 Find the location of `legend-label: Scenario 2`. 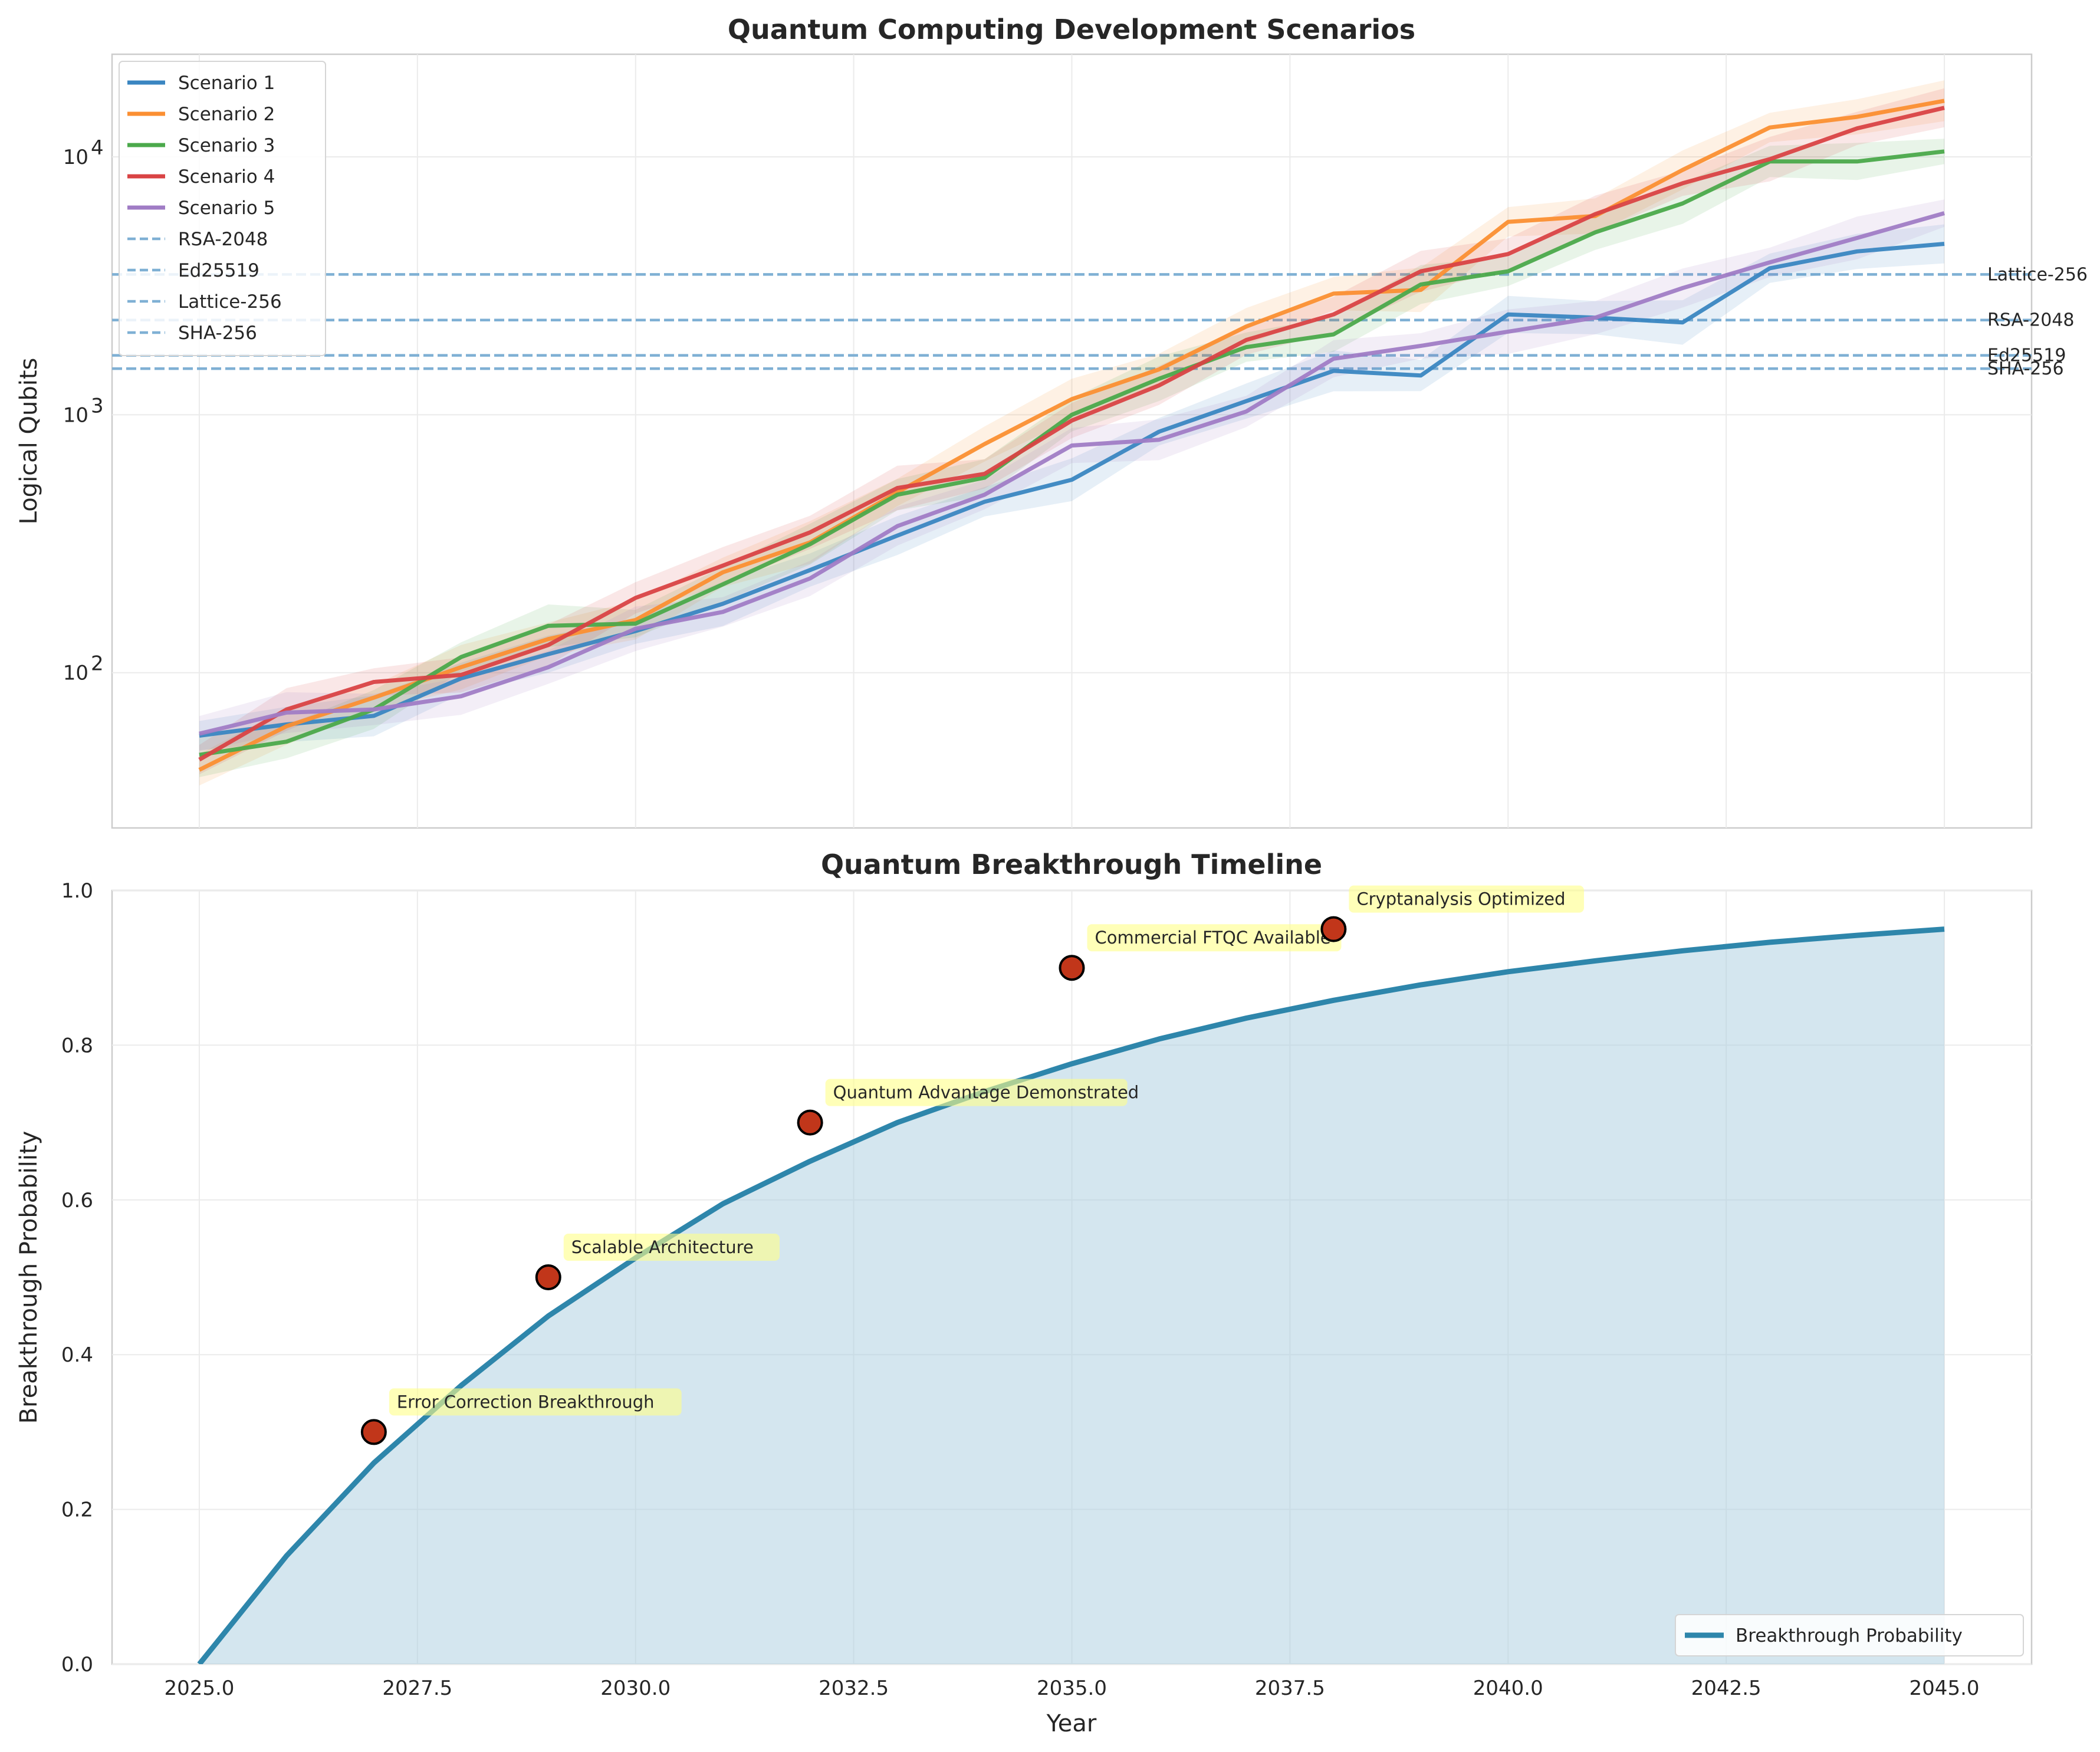

legend-label: Scenario 2 is located at coordinates (226, 114).